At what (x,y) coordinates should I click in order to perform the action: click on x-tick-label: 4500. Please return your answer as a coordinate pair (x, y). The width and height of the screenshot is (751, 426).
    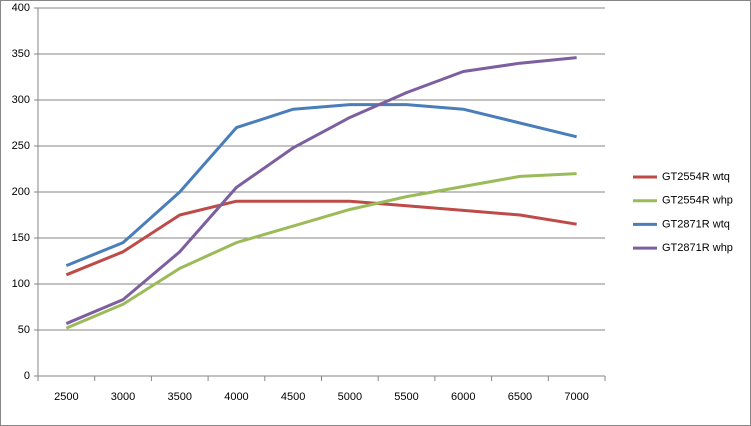
    Looking at the image, I should click on (293, 397).